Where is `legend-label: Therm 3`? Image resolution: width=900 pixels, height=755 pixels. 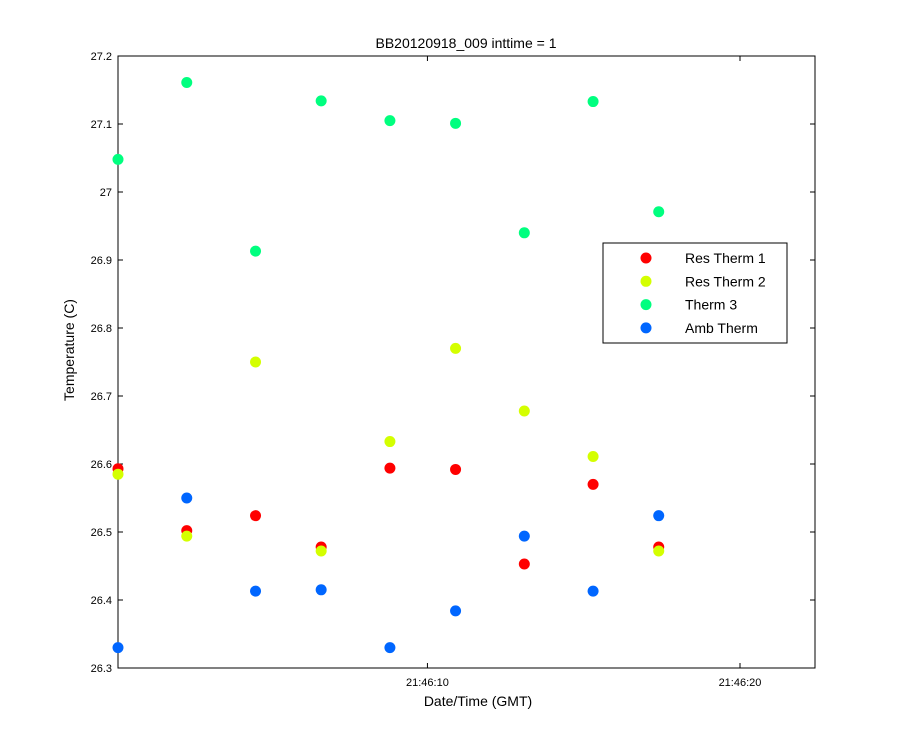
legend-label: Therm 3 is located at coordinates (711, 305).